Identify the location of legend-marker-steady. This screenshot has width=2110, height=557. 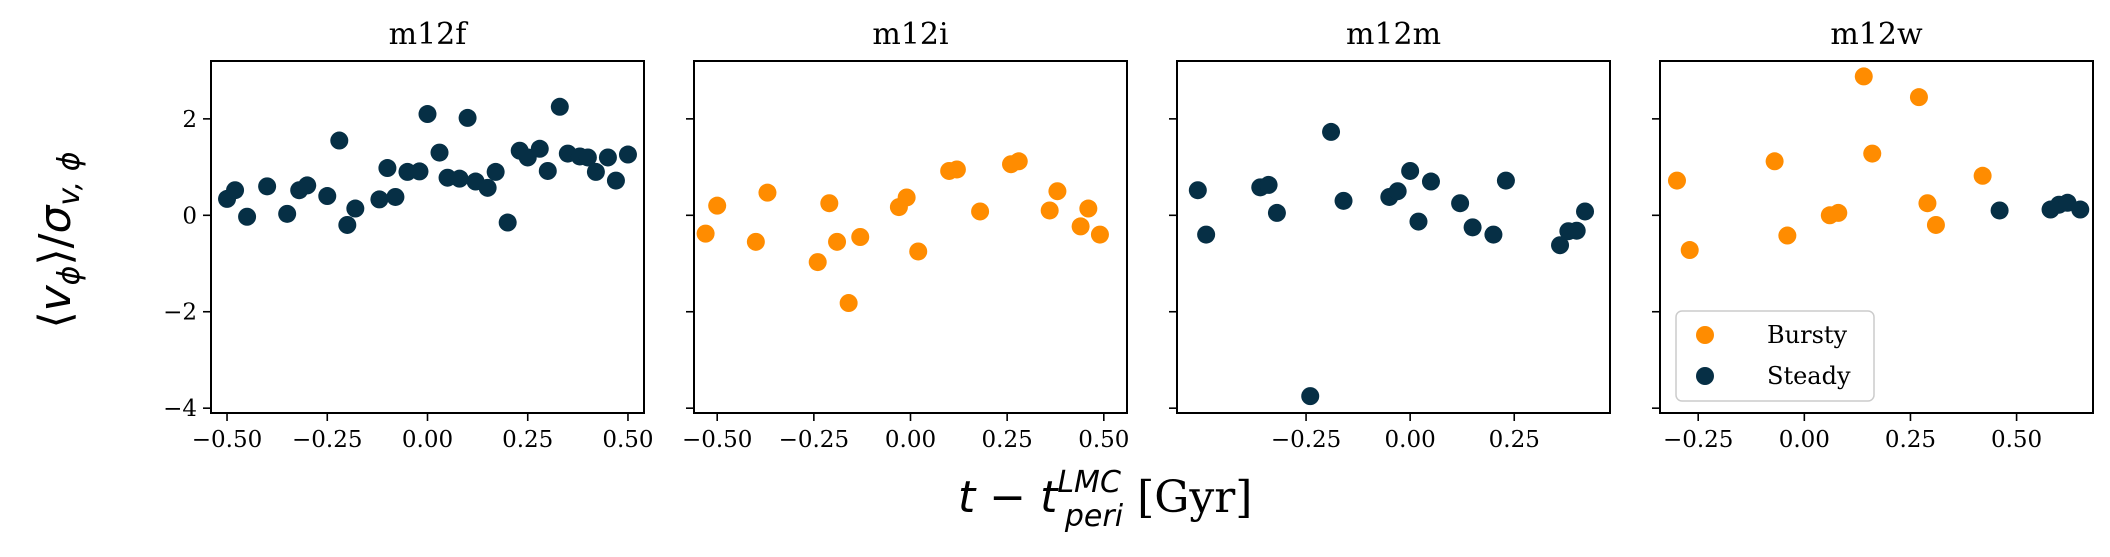
(1705, 376).